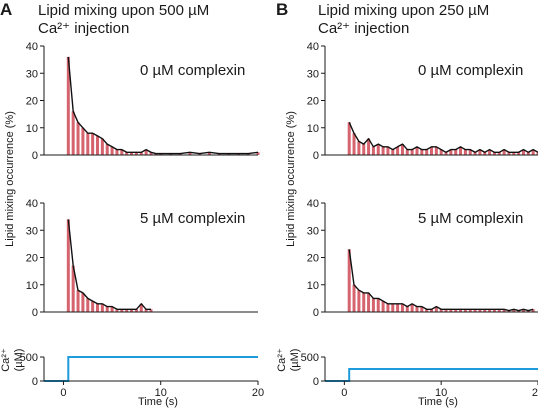 Image resolution: width=538 pixels, height=409 pixels. What do you see at coordinates (123, 10) in the screenshot?
I see `panel-title-a-line1: Lipid mixing upon 500 µM` at bounding box center [123, 10].